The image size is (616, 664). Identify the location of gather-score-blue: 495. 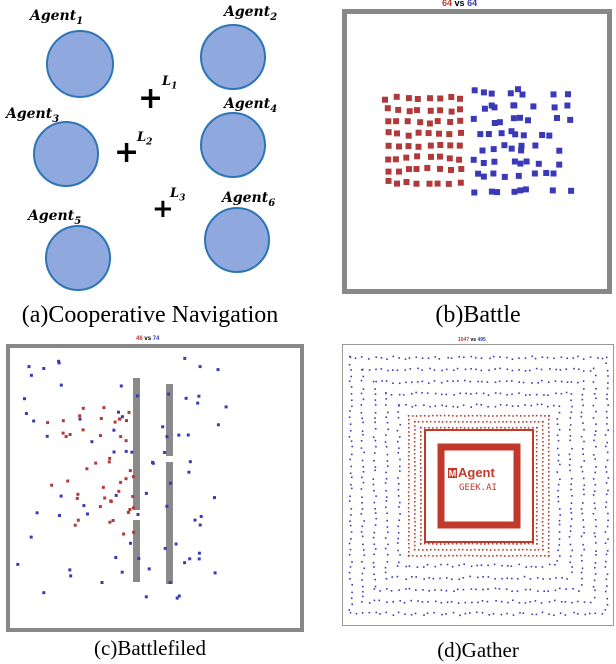
(481, 340).